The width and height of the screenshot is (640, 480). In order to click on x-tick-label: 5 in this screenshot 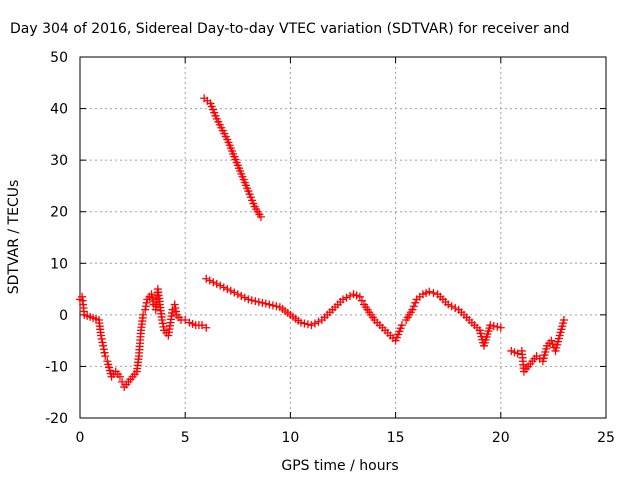, I will do `click(185, 438)`.